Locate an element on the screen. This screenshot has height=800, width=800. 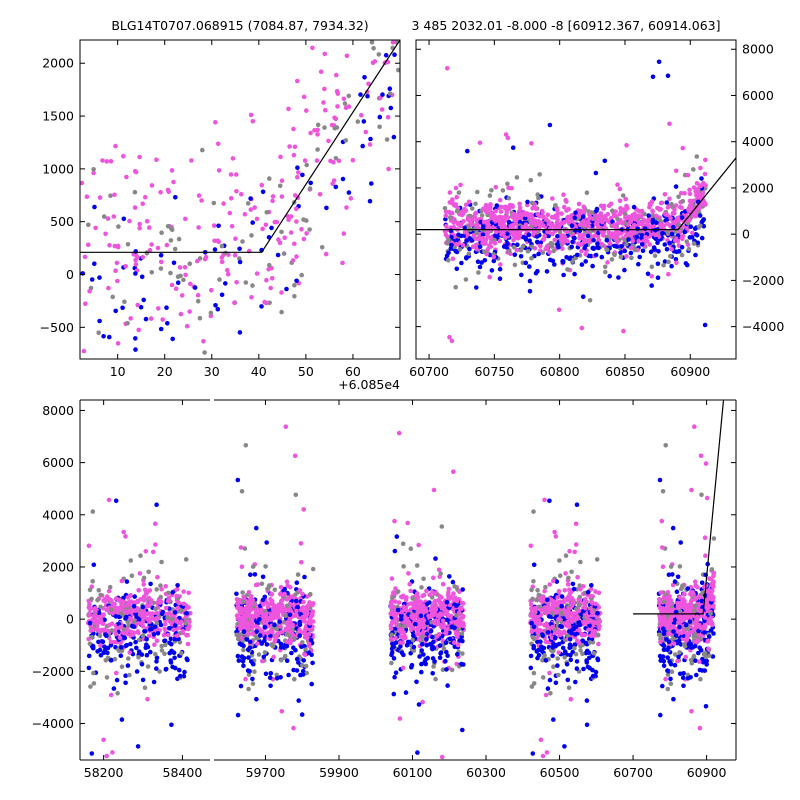
x-tick-label: 60850 is located at coordinates (625, 371).